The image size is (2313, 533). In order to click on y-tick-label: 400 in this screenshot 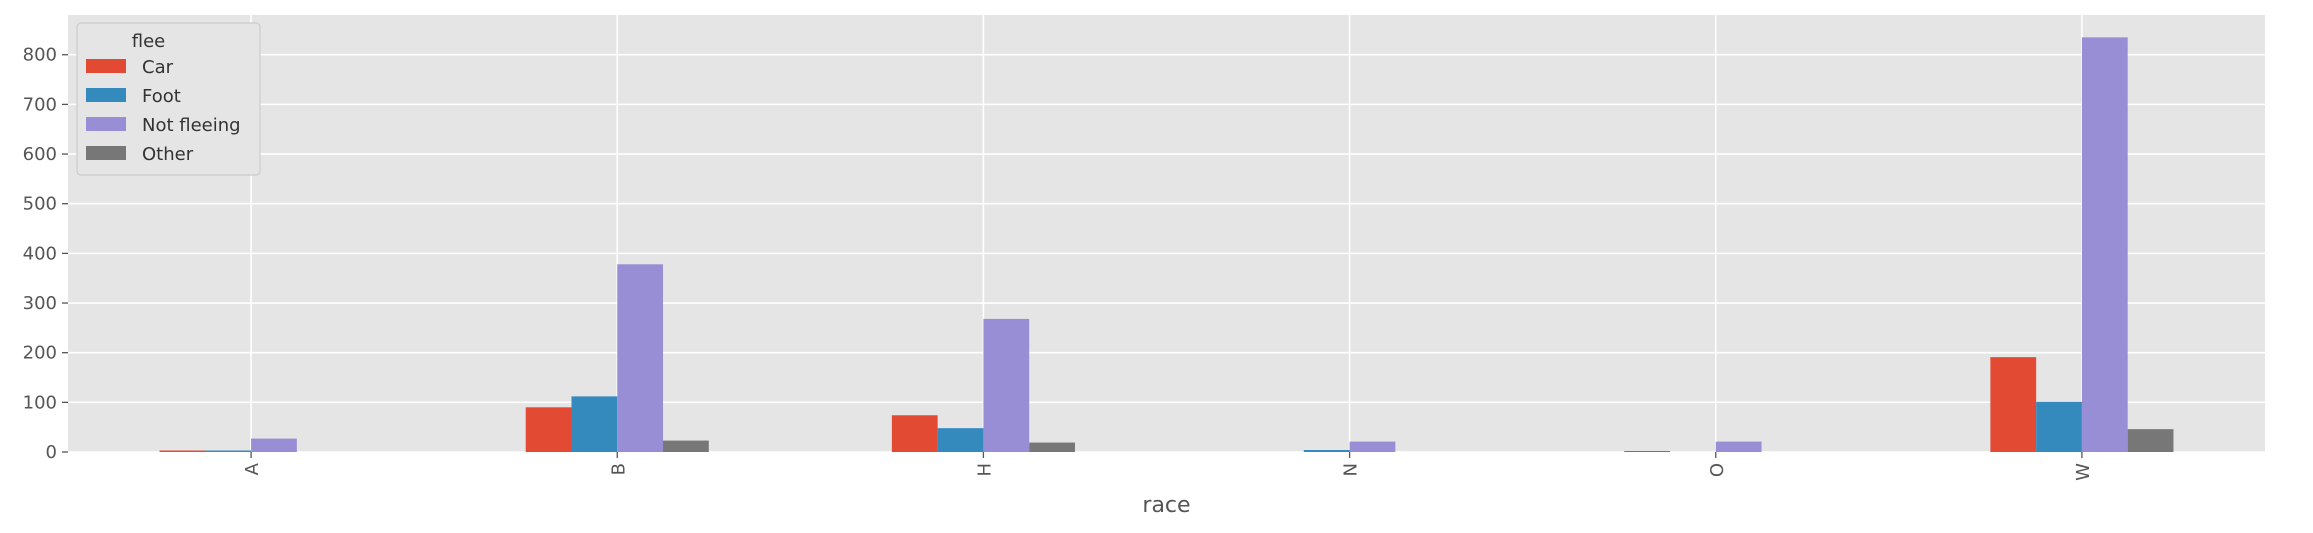, I will do `click(40, 253)`.